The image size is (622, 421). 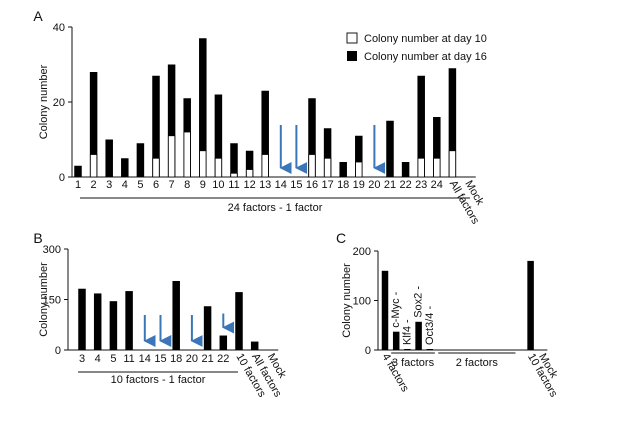 I want to click on category-label: 24, so click(x=437, y=185).